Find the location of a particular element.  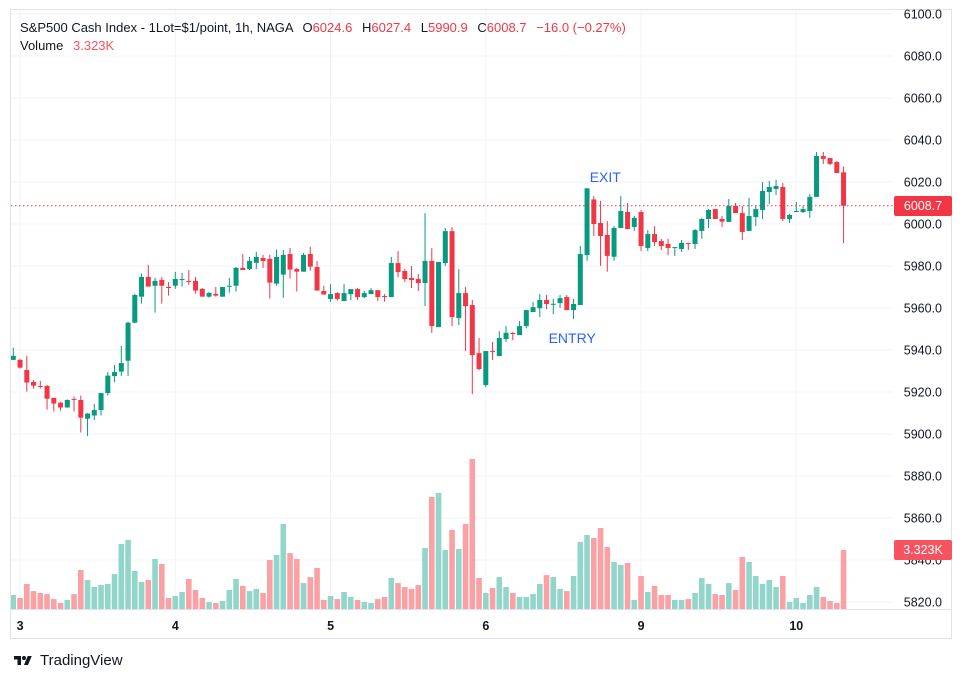

branding-text: TradingView is located at coordinates (81, 660).